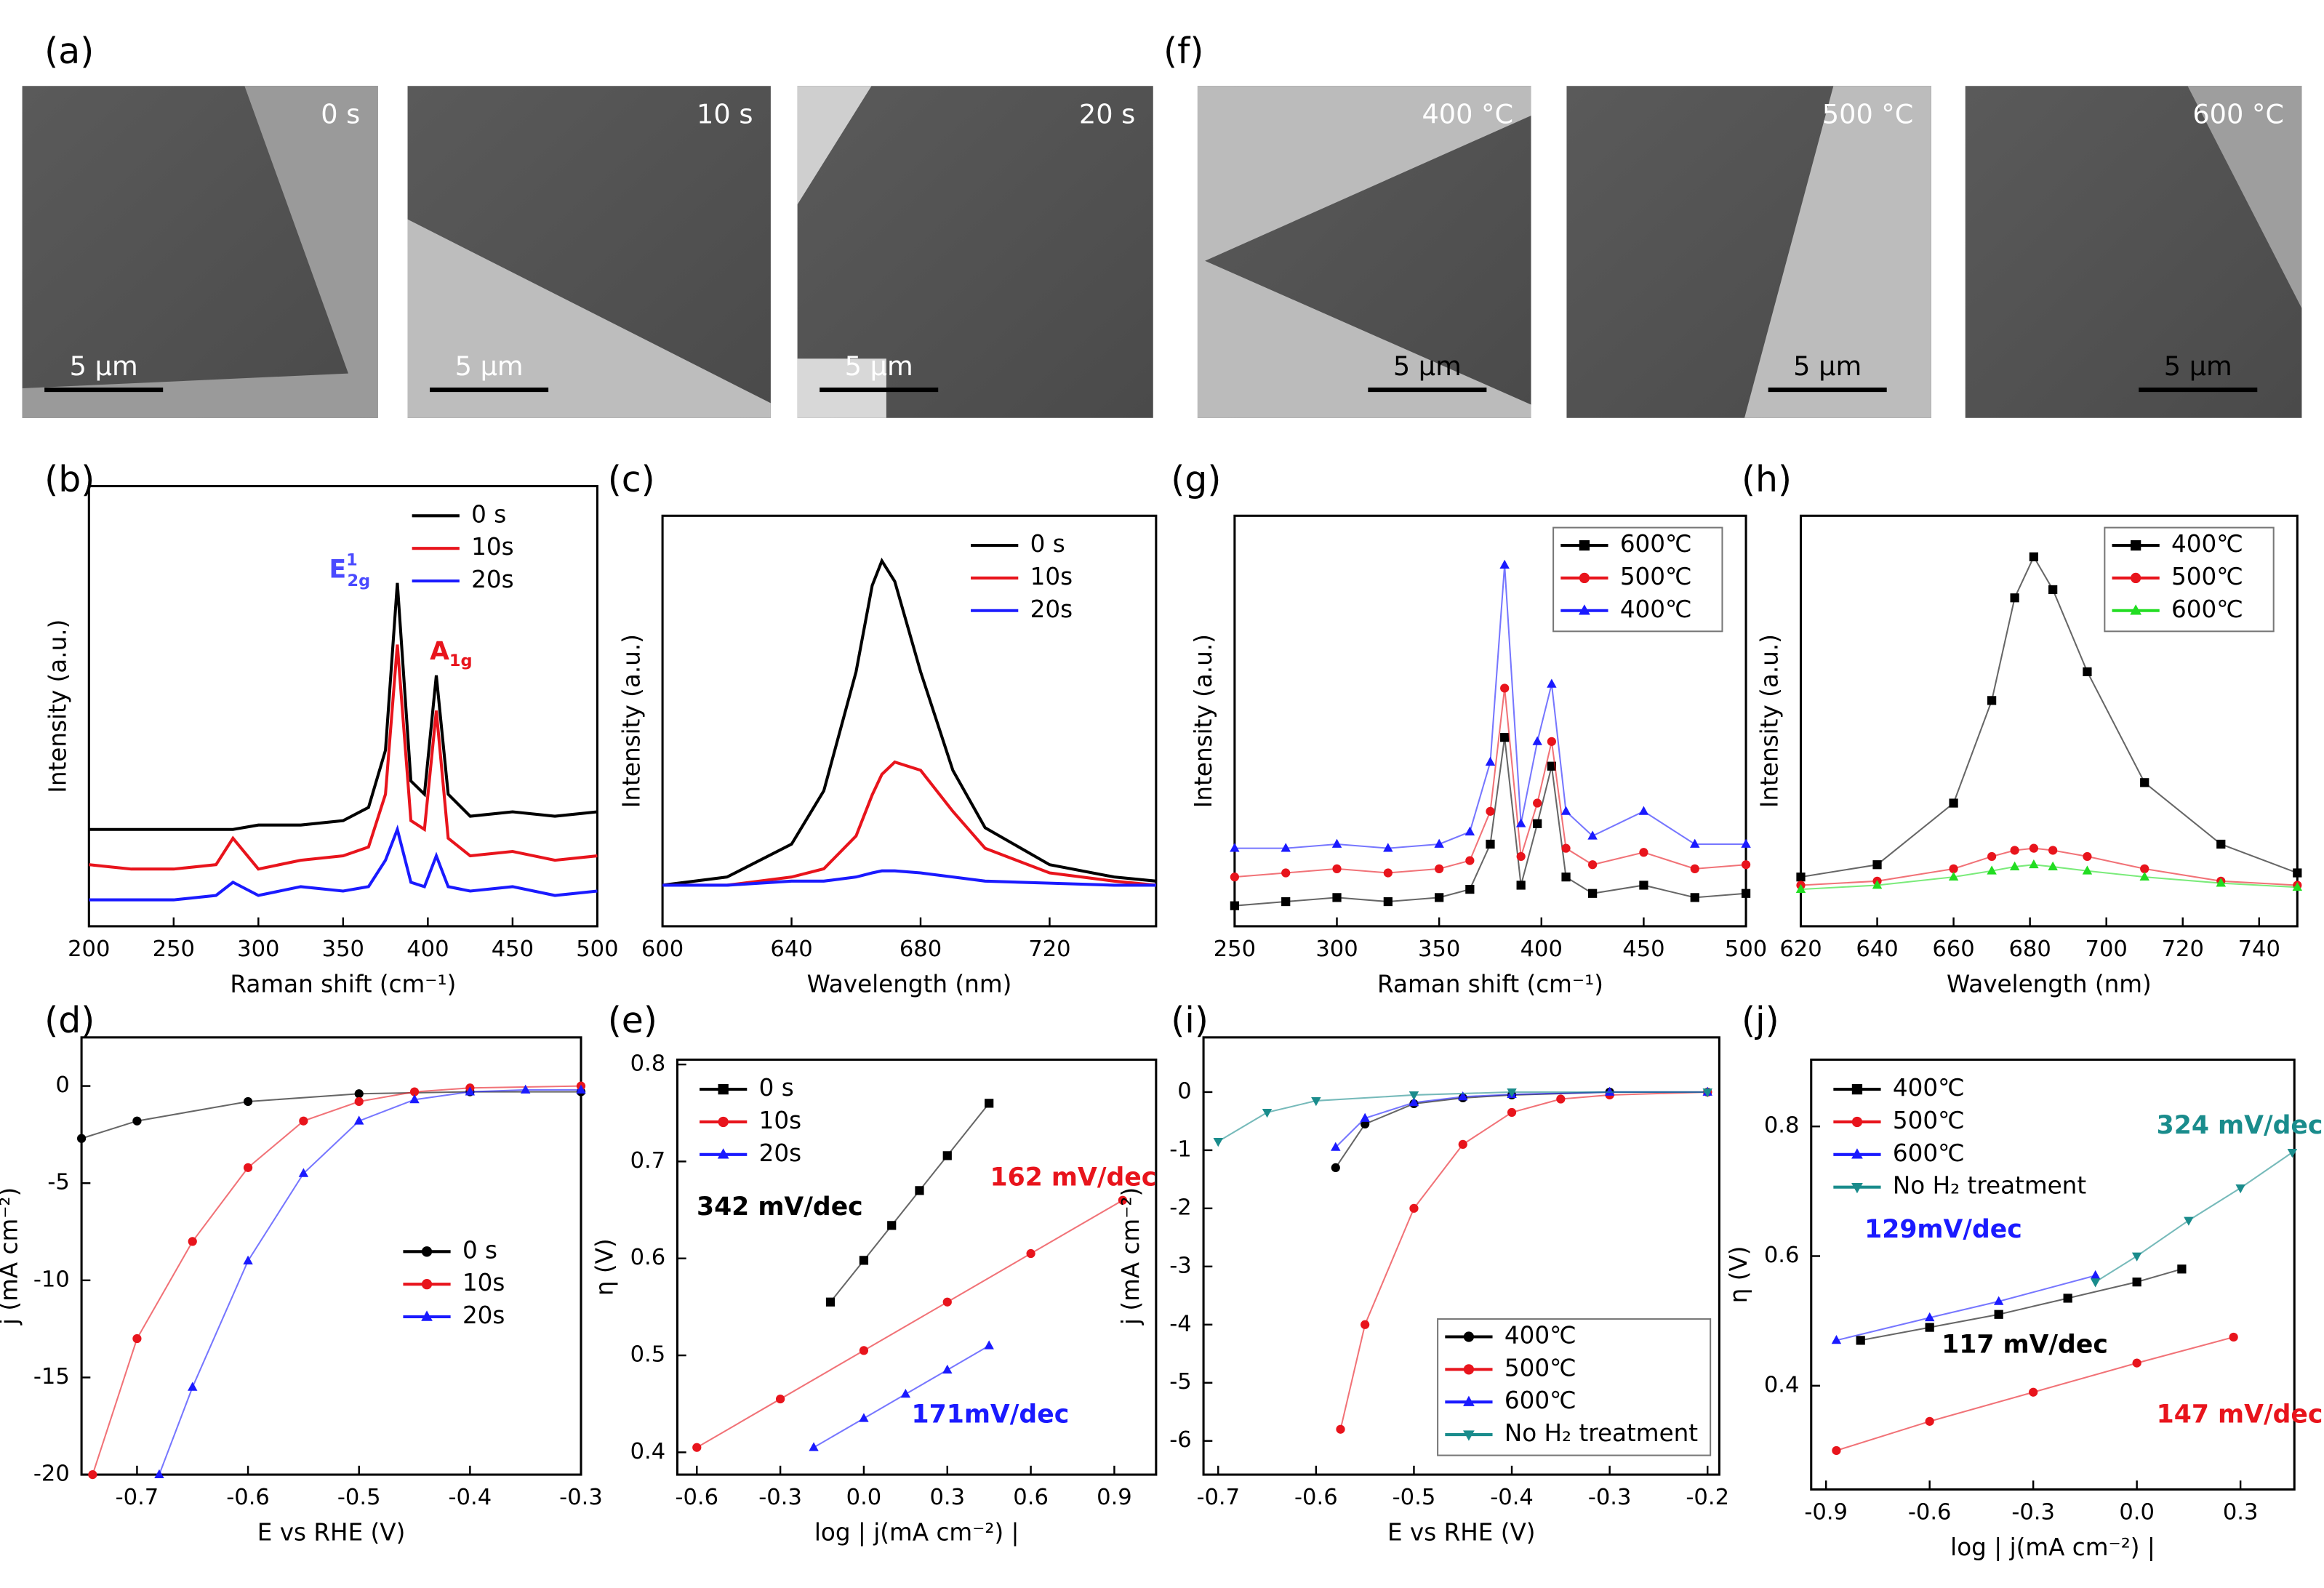 This screenshot has height=1588, width=2324. I want to click on y-tick-label: 0.4, so click(1782, 1384).